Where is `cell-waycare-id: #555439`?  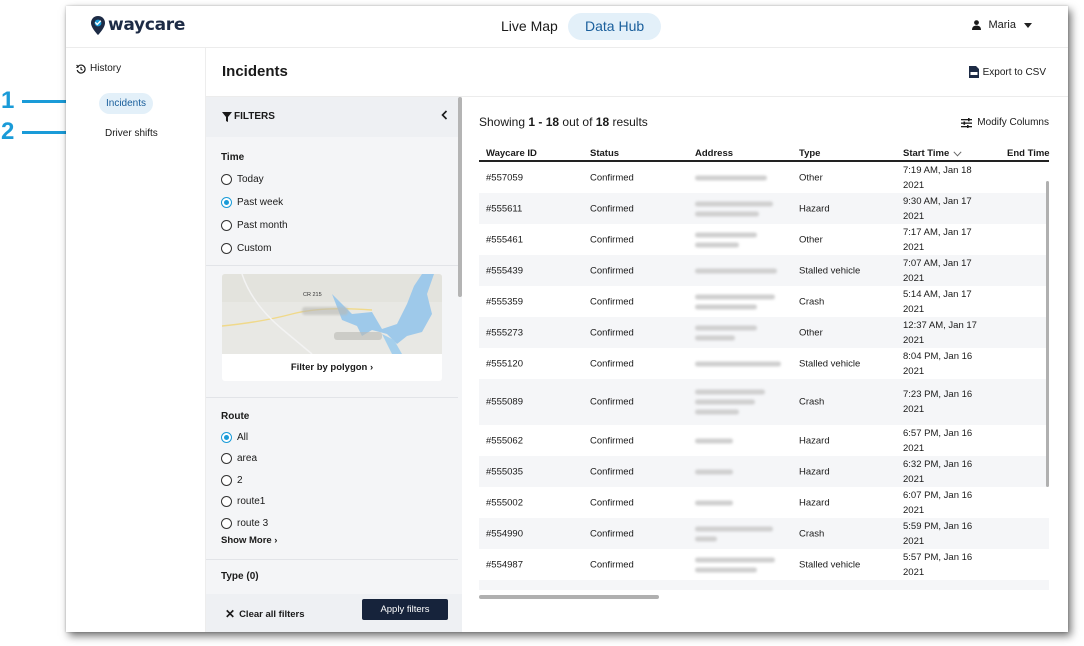
cell-waycare-id: #555439 is located at coordinates (504, 270).